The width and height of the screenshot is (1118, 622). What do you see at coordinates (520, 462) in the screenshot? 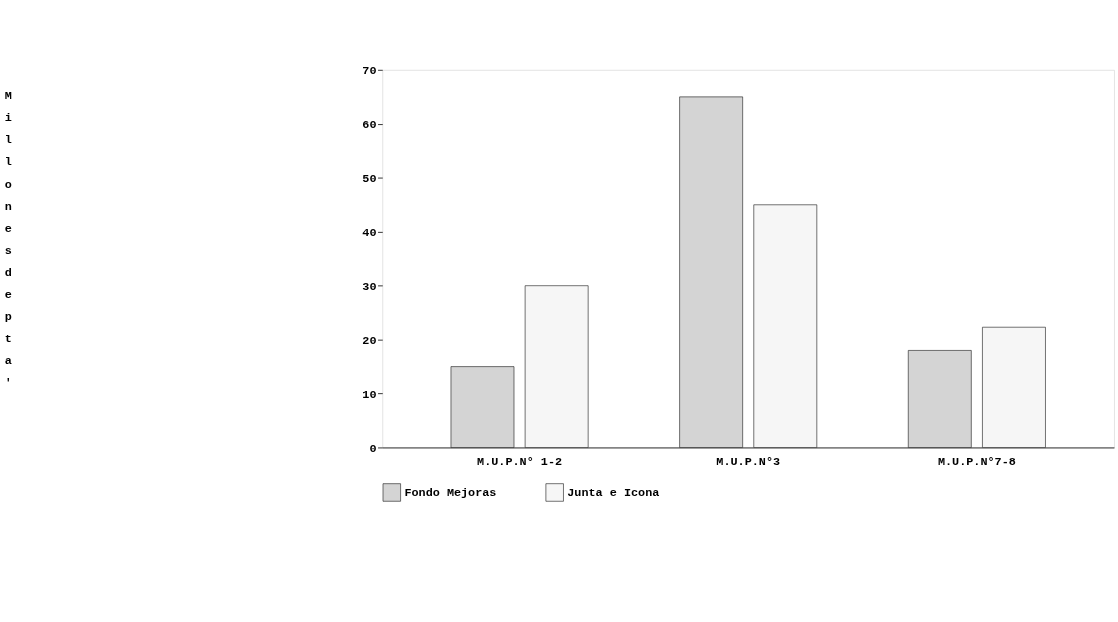
I see `x-tick-label: M.U.P.N° 1-2` at bounding box center [520, 462].